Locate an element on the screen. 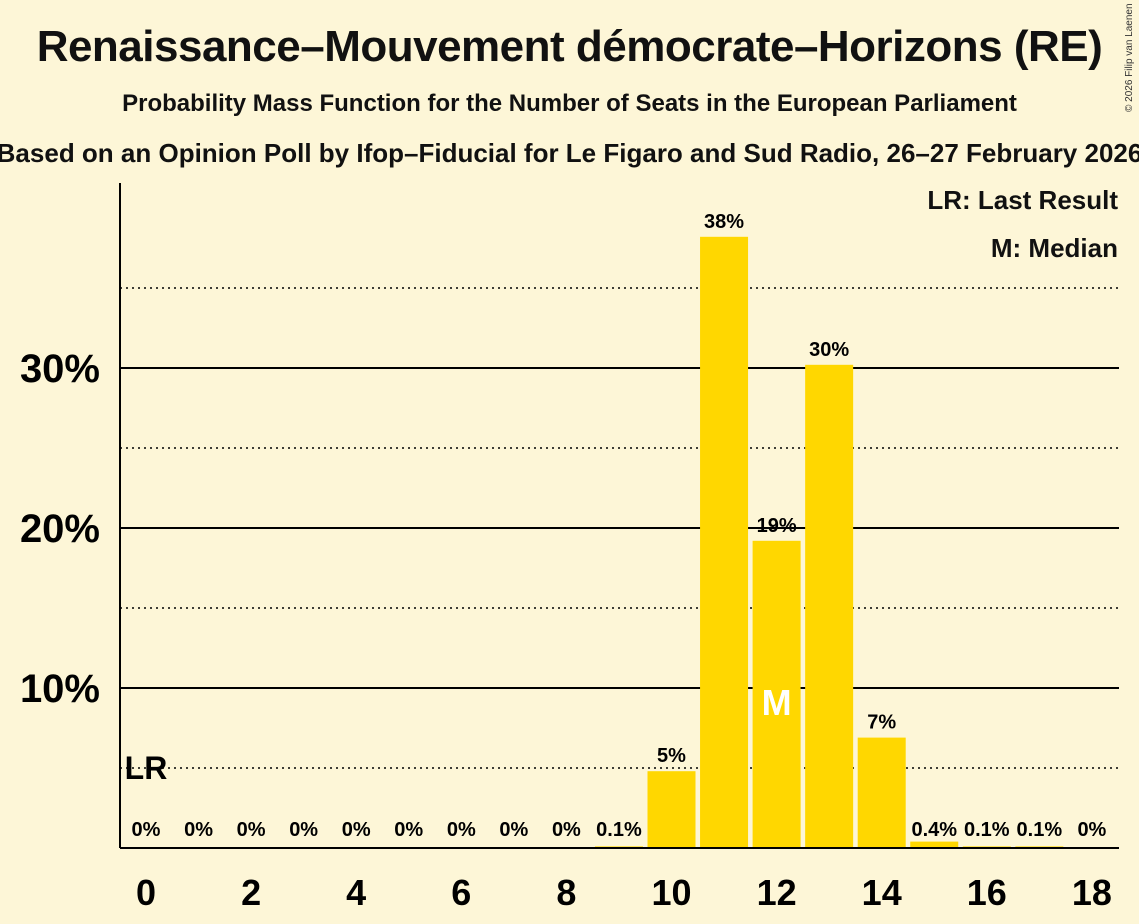 The height and width of the screenshot is (924, 1139). value-label-seat-9: 0.1% is located at coordinates (619, 830).